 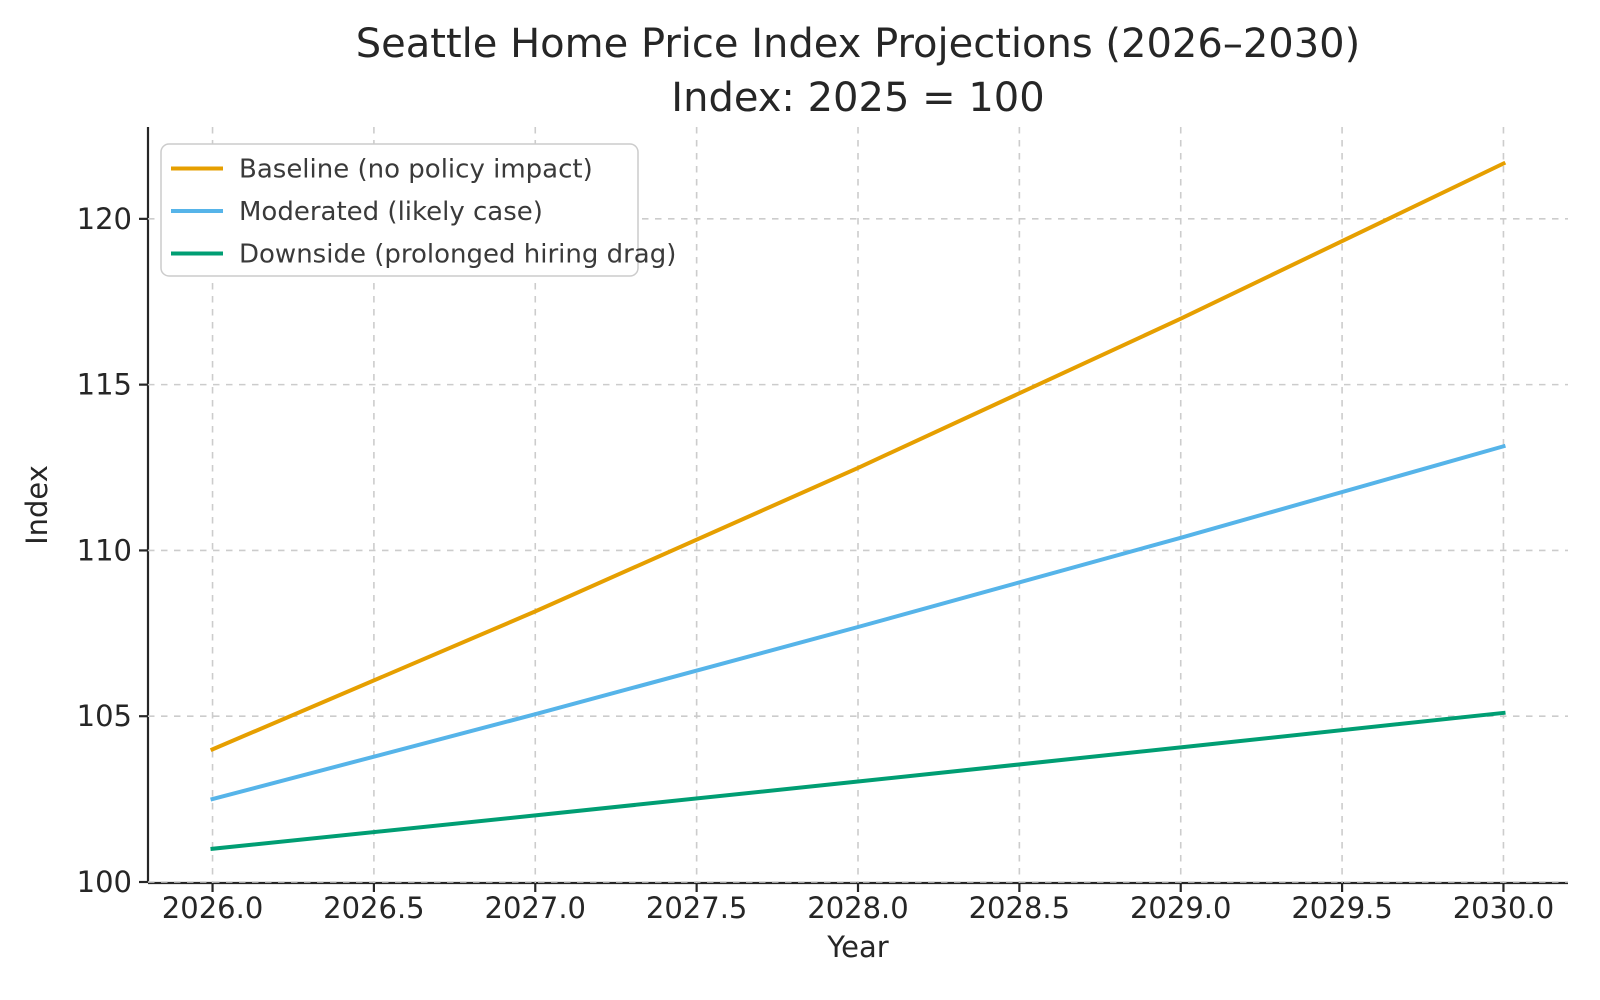 What do you see at coordinates (416, 170) in the screenshot?
I see `legend-label-baseline: Baseline (no policy impact)` at bounding box center [416, 170].